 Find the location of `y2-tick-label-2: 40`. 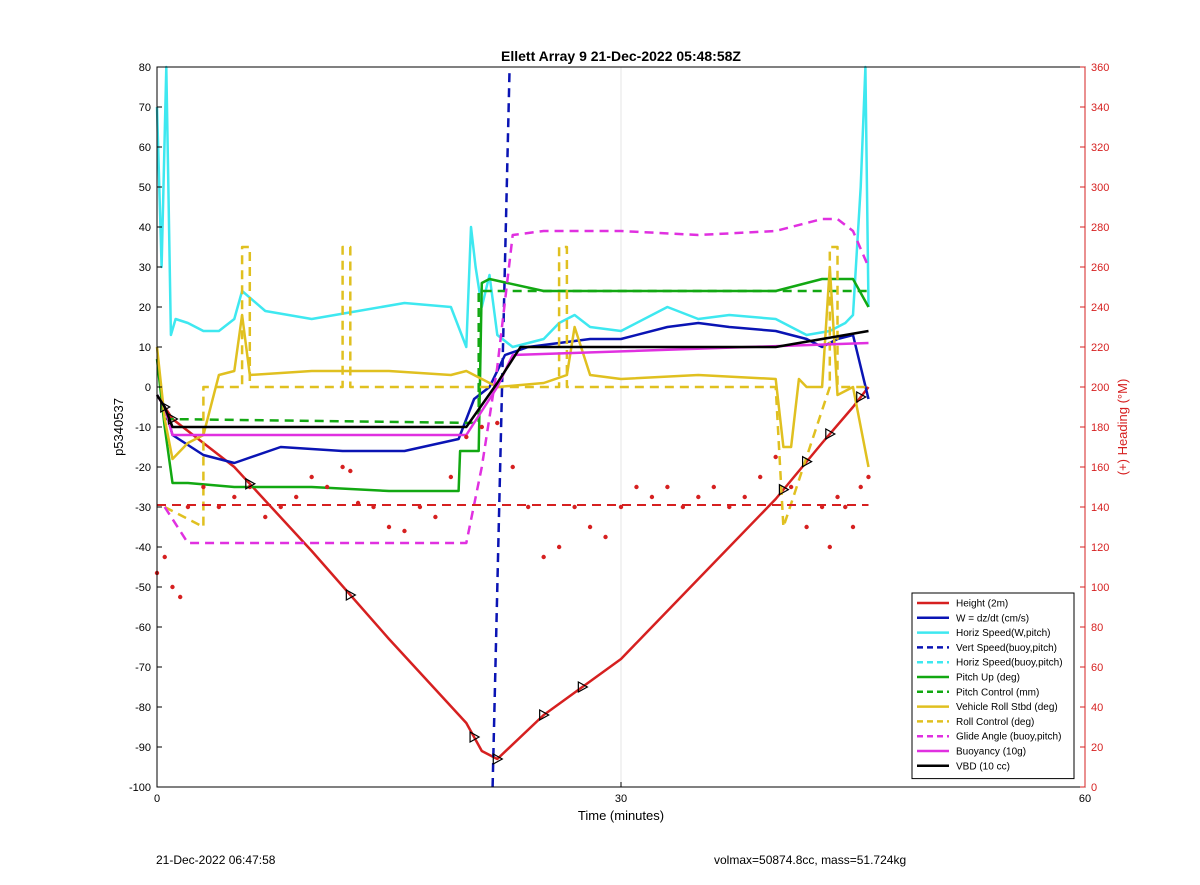

y2-tick-label-2: 40 is located at coordinates (1097, 708).